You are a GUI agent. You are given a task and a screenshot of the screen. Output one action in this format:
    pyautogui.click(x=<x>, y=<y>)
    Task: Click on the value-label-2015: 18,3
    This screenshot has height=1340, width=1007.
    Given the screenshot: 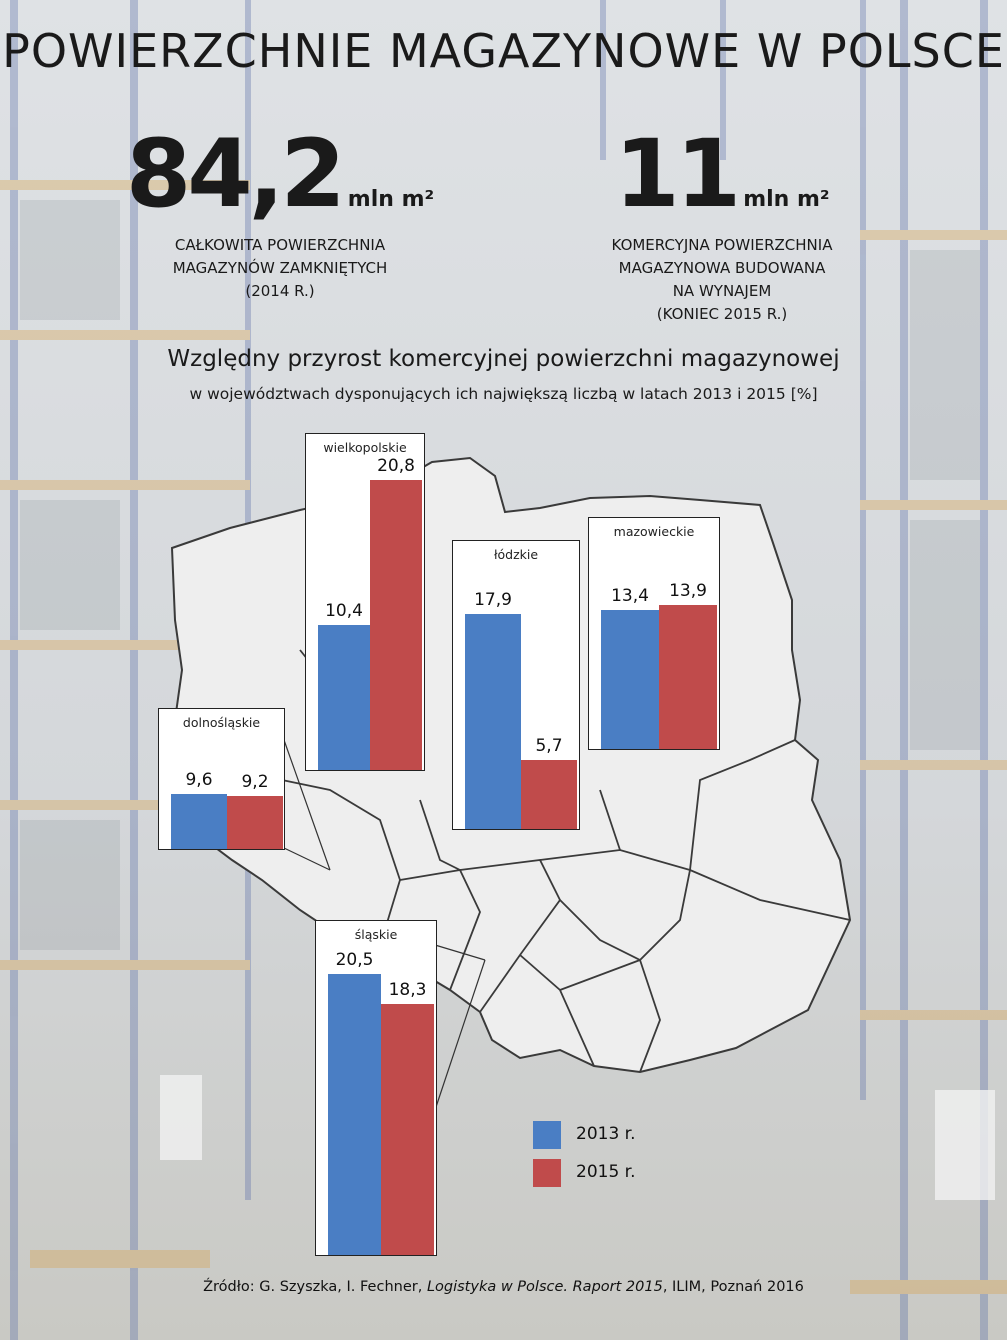 What is the action you would take?
    pyautogui.click(x=407, y=990)
    